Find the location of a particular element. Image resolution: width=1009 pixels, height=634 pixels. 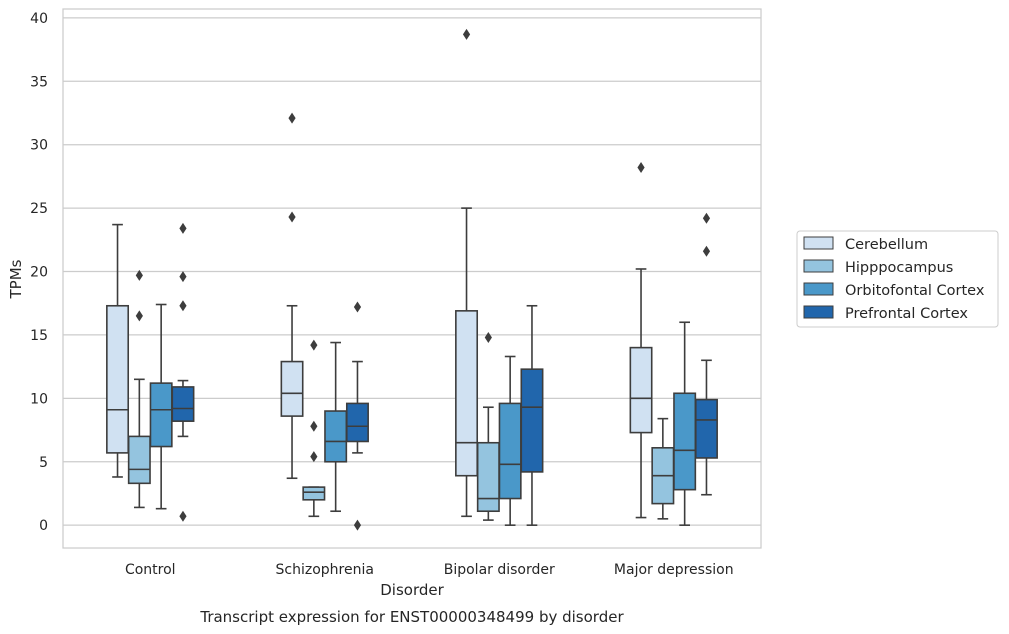

legend-frame is located at coordinates (897, 279).